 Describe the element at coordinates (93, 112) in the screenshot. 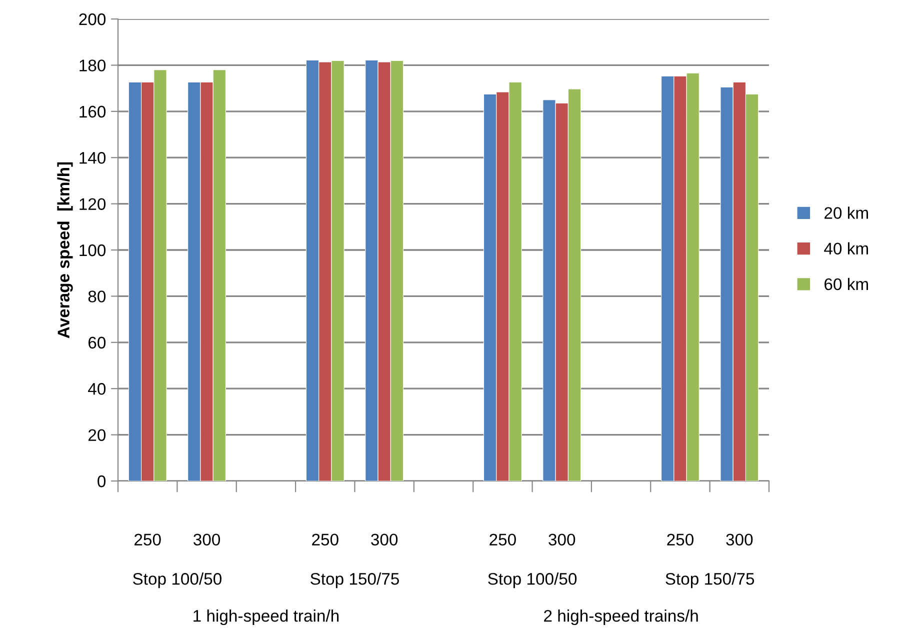

I see `y-tick-label: 160` at that location.